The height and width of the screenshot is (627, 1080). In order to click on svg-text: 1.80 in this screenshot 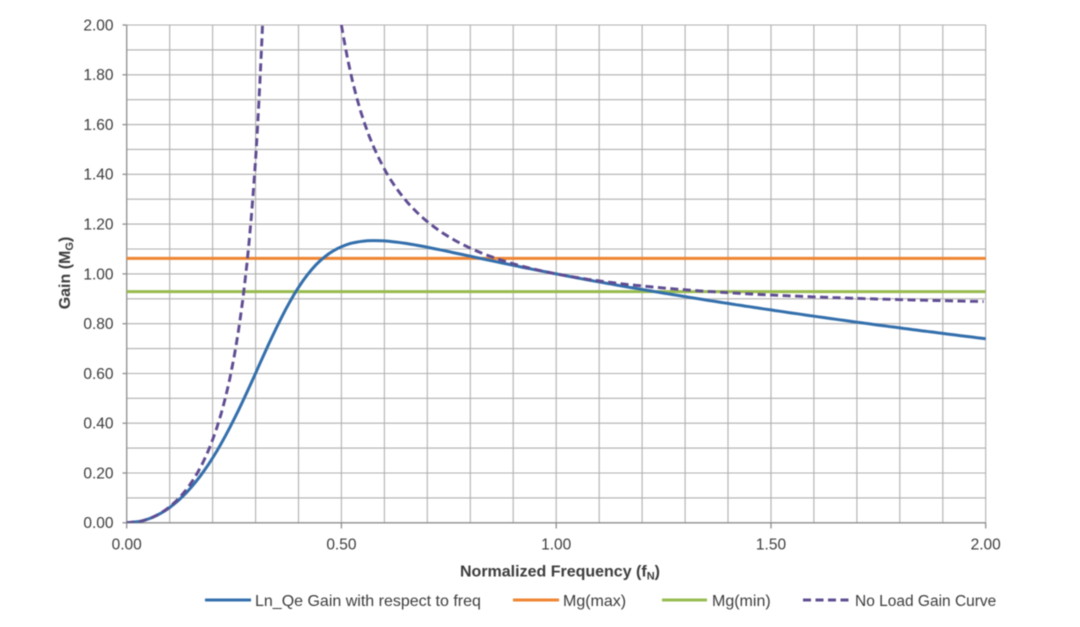, I will do `click(98, 75)`.